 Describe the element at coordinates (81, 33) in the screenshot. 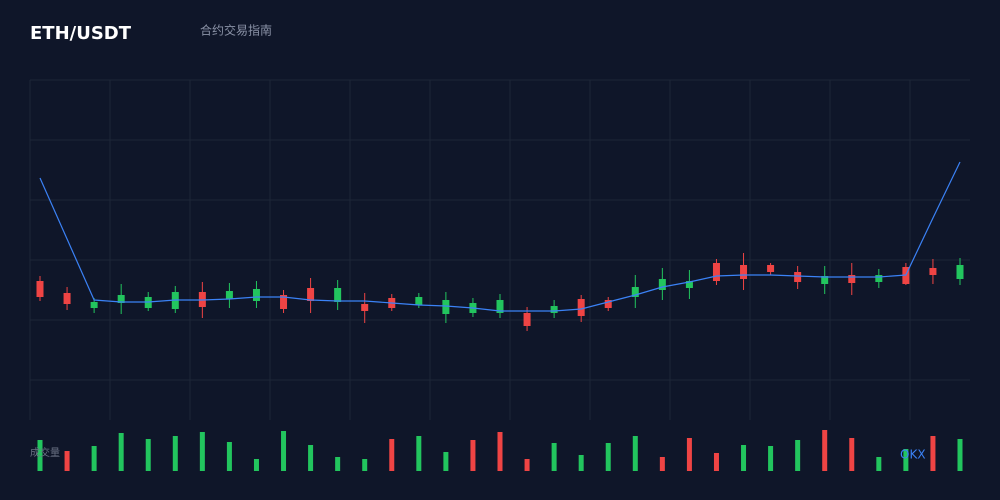

I see `chart-title: ETH/USDT` at that location.